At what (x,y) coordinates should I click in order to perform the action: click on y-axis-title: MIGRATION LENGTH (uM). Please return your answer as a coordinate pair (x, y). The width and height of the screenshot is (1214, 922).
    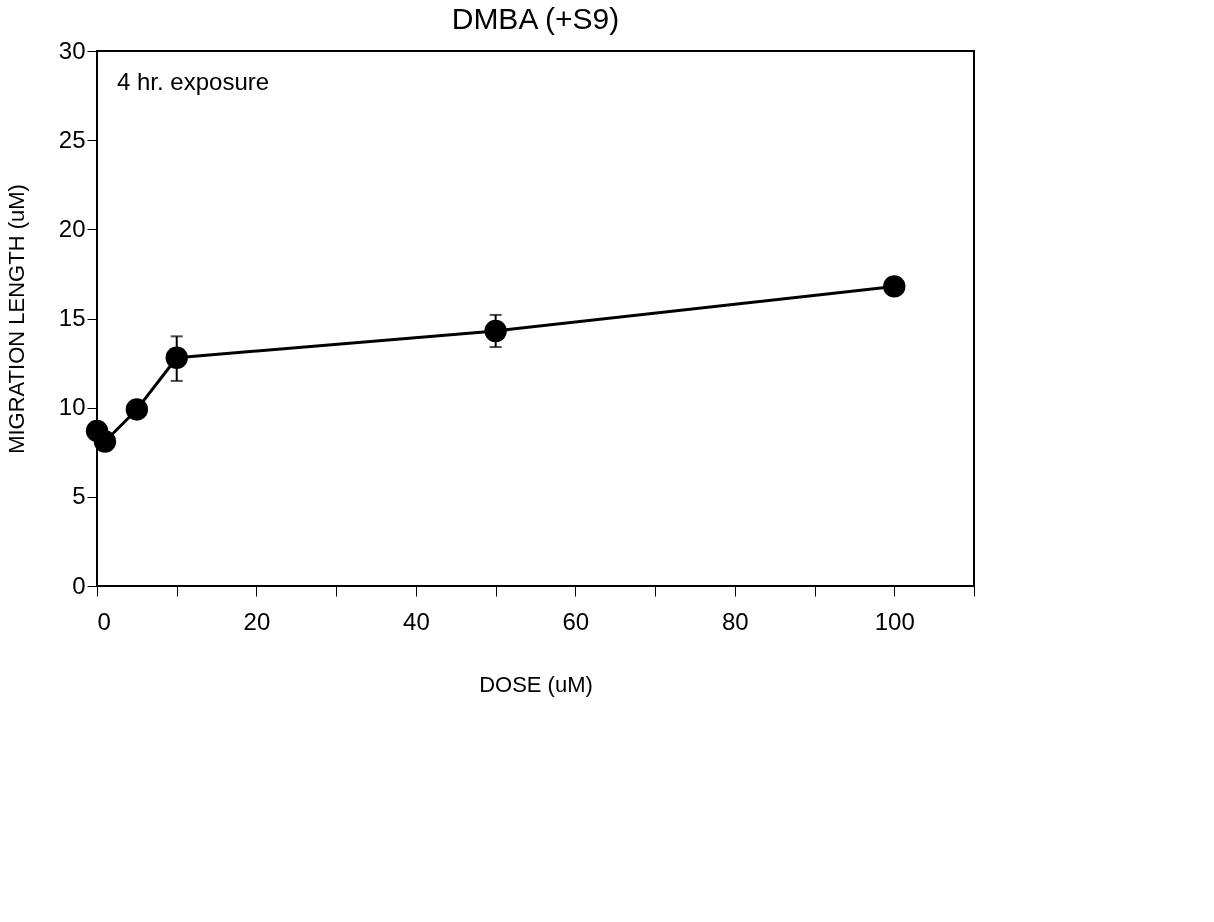
    Looking at the image, I should click on (16, 319).